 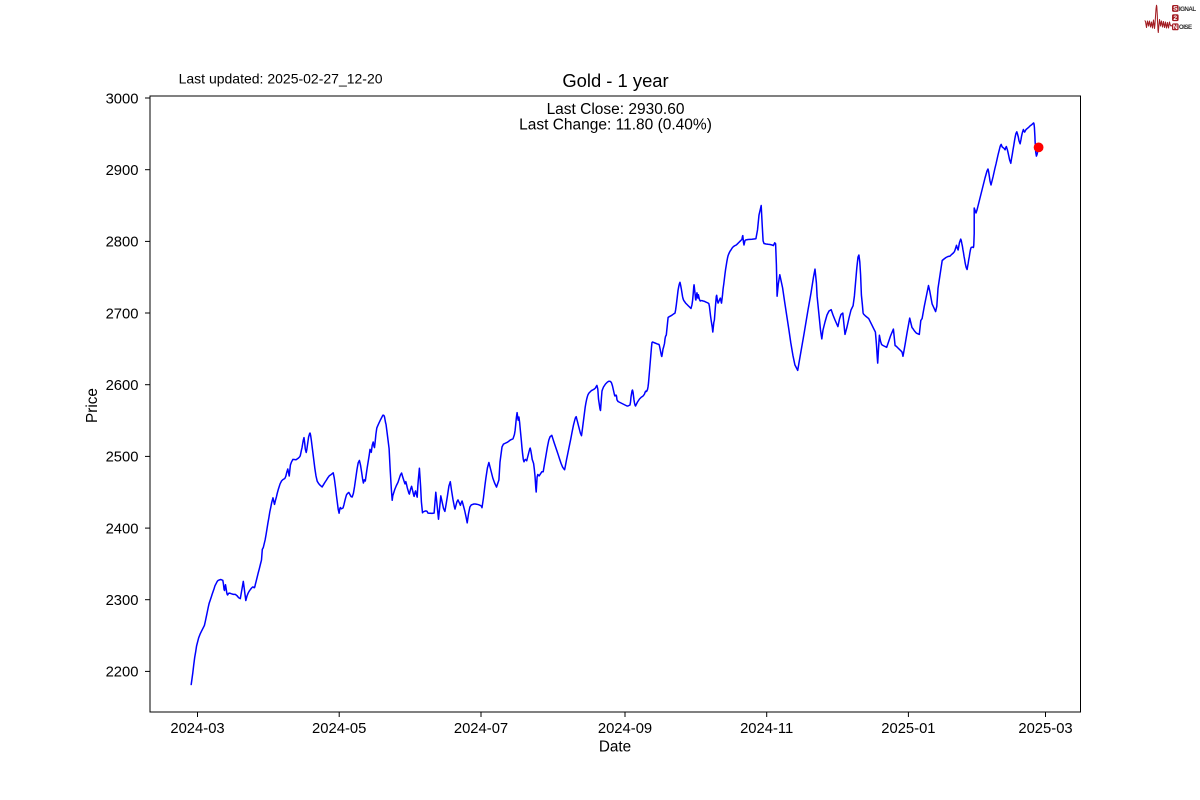 What do you see at coordinates (1187, 9) in the screenshot?
I see `svg-text: IGNAL` at bounding box center [1187, 9].